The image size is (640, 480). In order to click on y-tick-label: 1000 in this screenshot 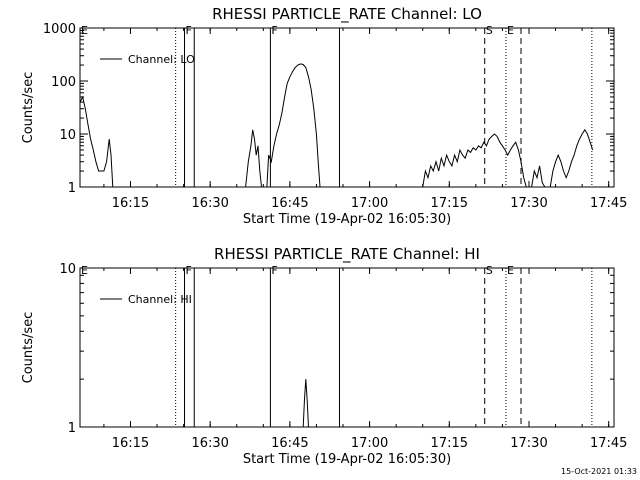, I will do `click(59, 29)`.